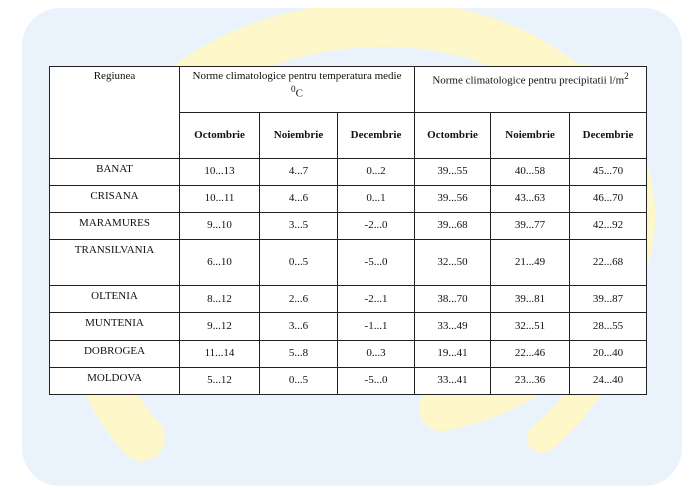 This screenshot has width=700, height=491. Describe the element at coordinates (219, 198) in the screenshot. I see `value-cell: 10...11` at that location.